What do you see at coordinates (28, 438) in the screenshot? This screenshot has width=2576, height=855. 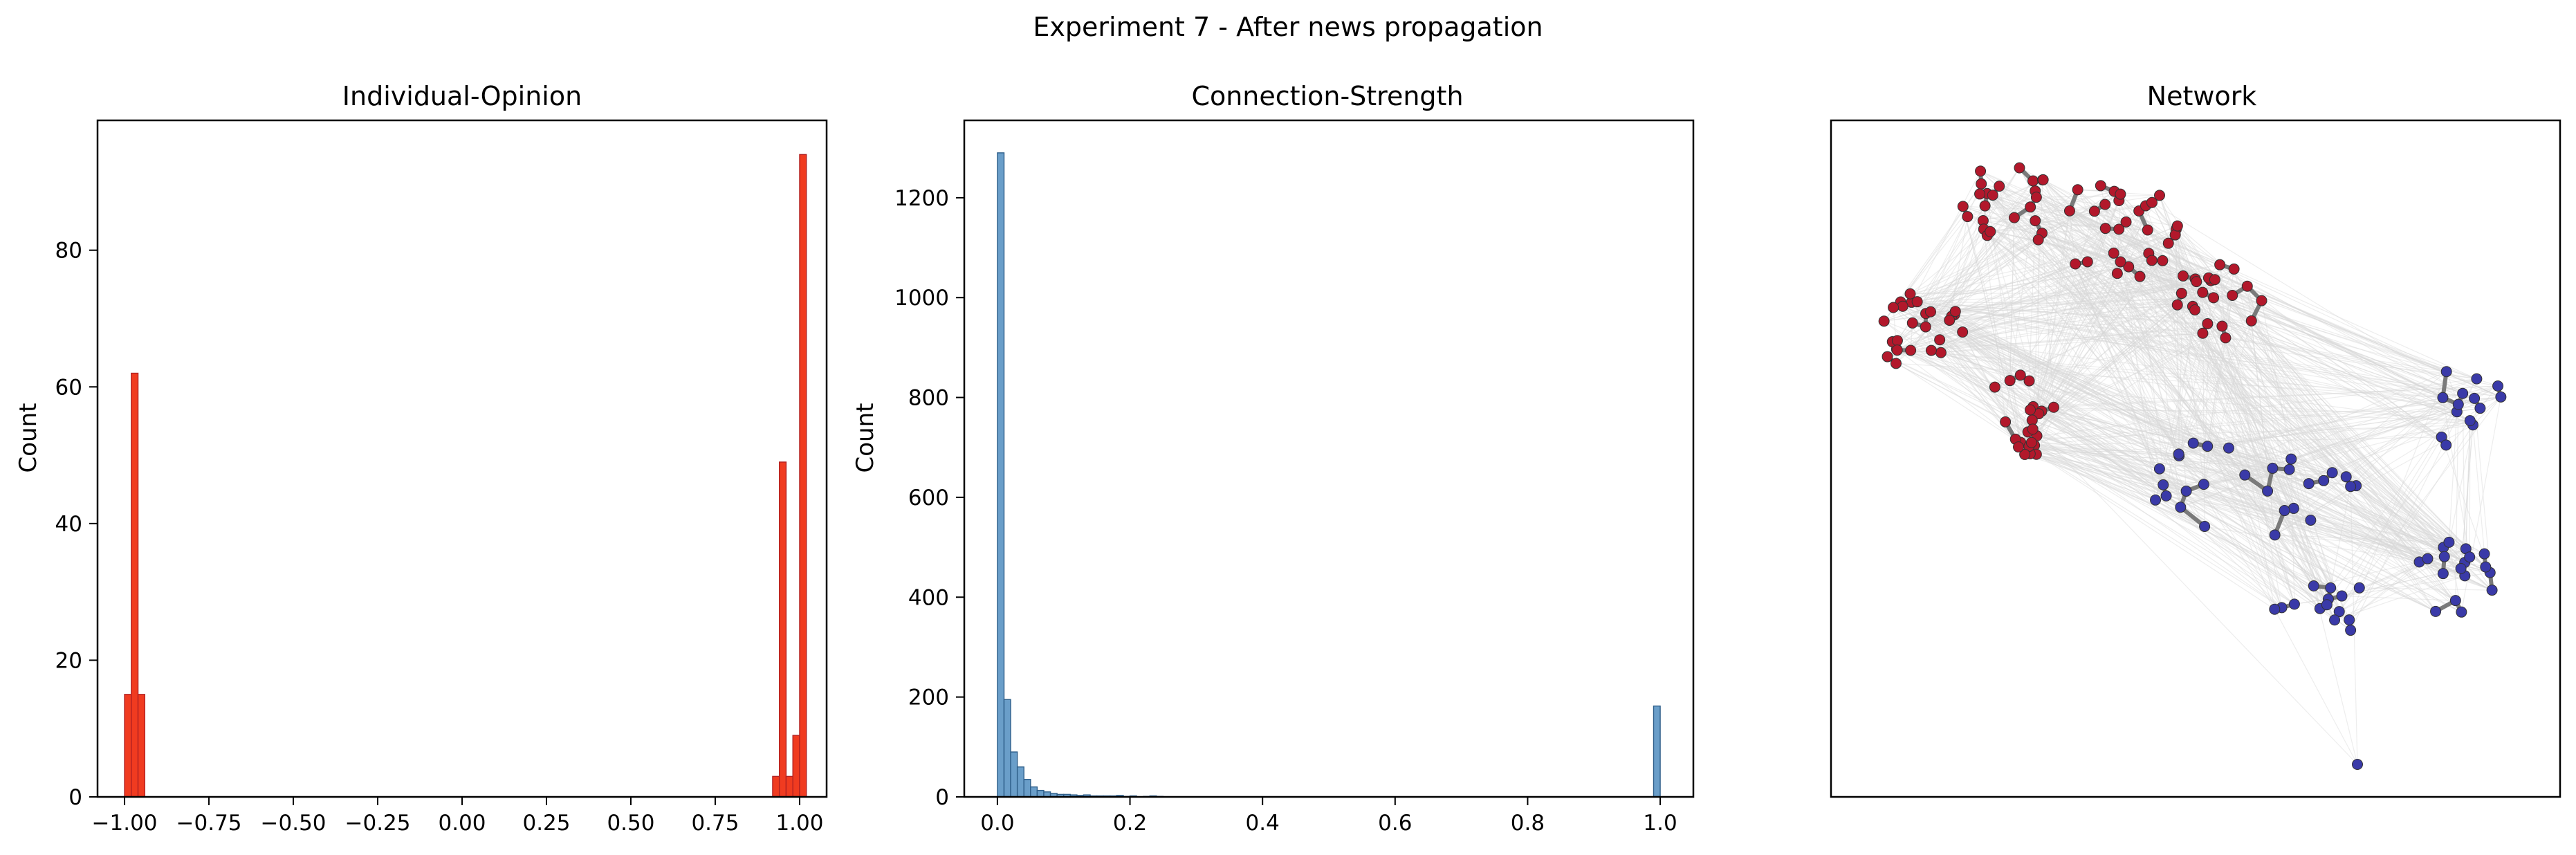 I see `opinion-histogram-ylabel: Count` at bounding box center [28, 438].